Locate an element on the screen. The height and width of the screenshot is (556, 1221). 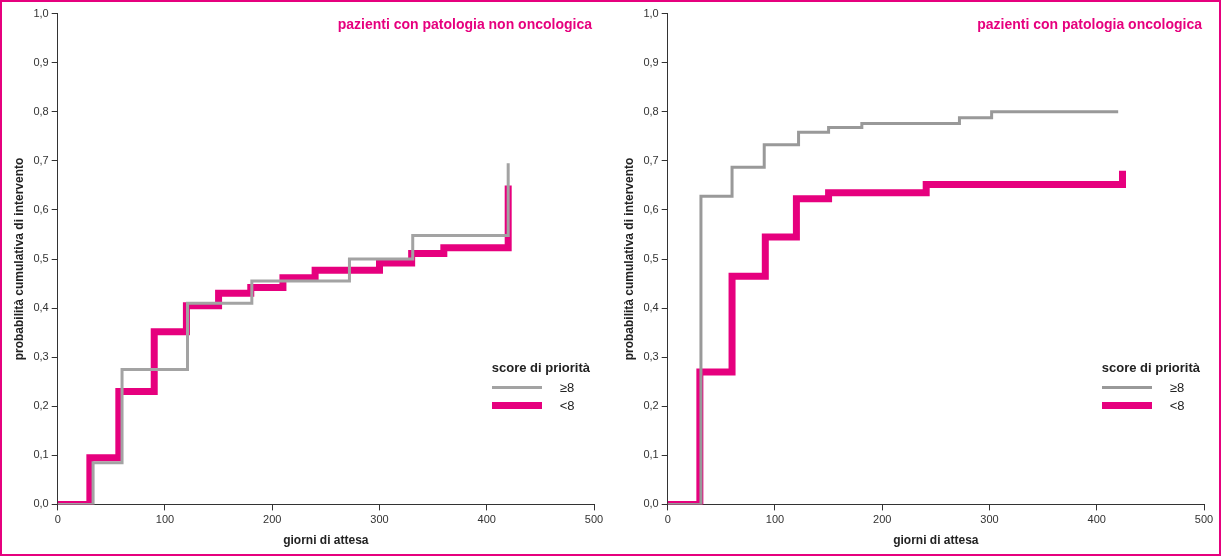
chart-title: pazienti con patologia non oncologica is located at coordinates (464, 23).